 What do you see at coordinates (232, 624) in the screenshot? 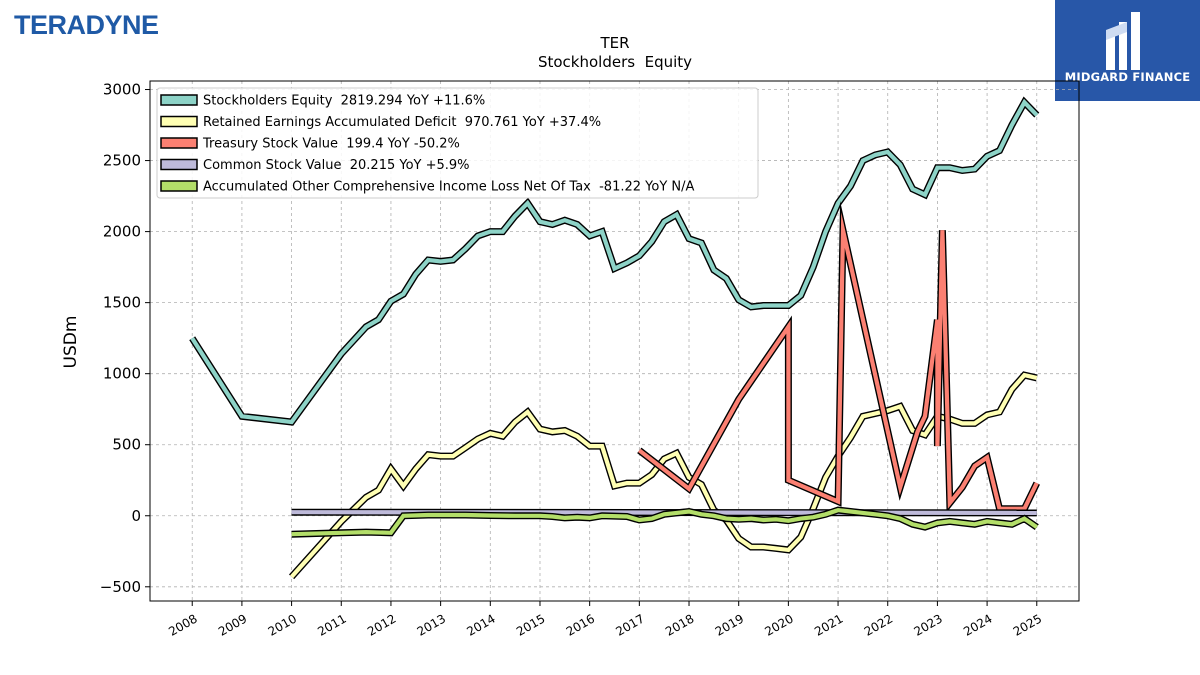
I see `x-tick-label: 2009` at bounding box center [232, 624].